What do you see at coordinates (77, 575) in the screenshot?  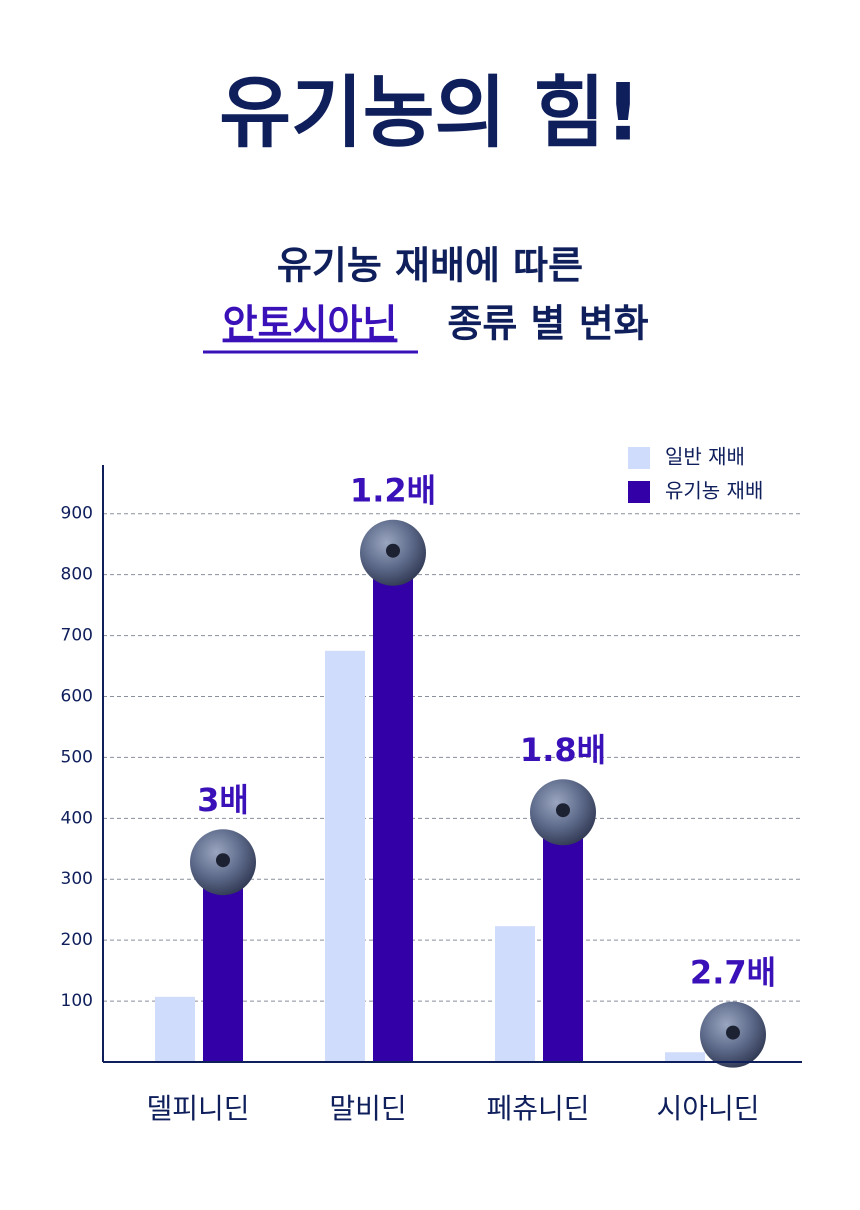 I see `y-tick-label: 800` at bounding box center [77, 575].